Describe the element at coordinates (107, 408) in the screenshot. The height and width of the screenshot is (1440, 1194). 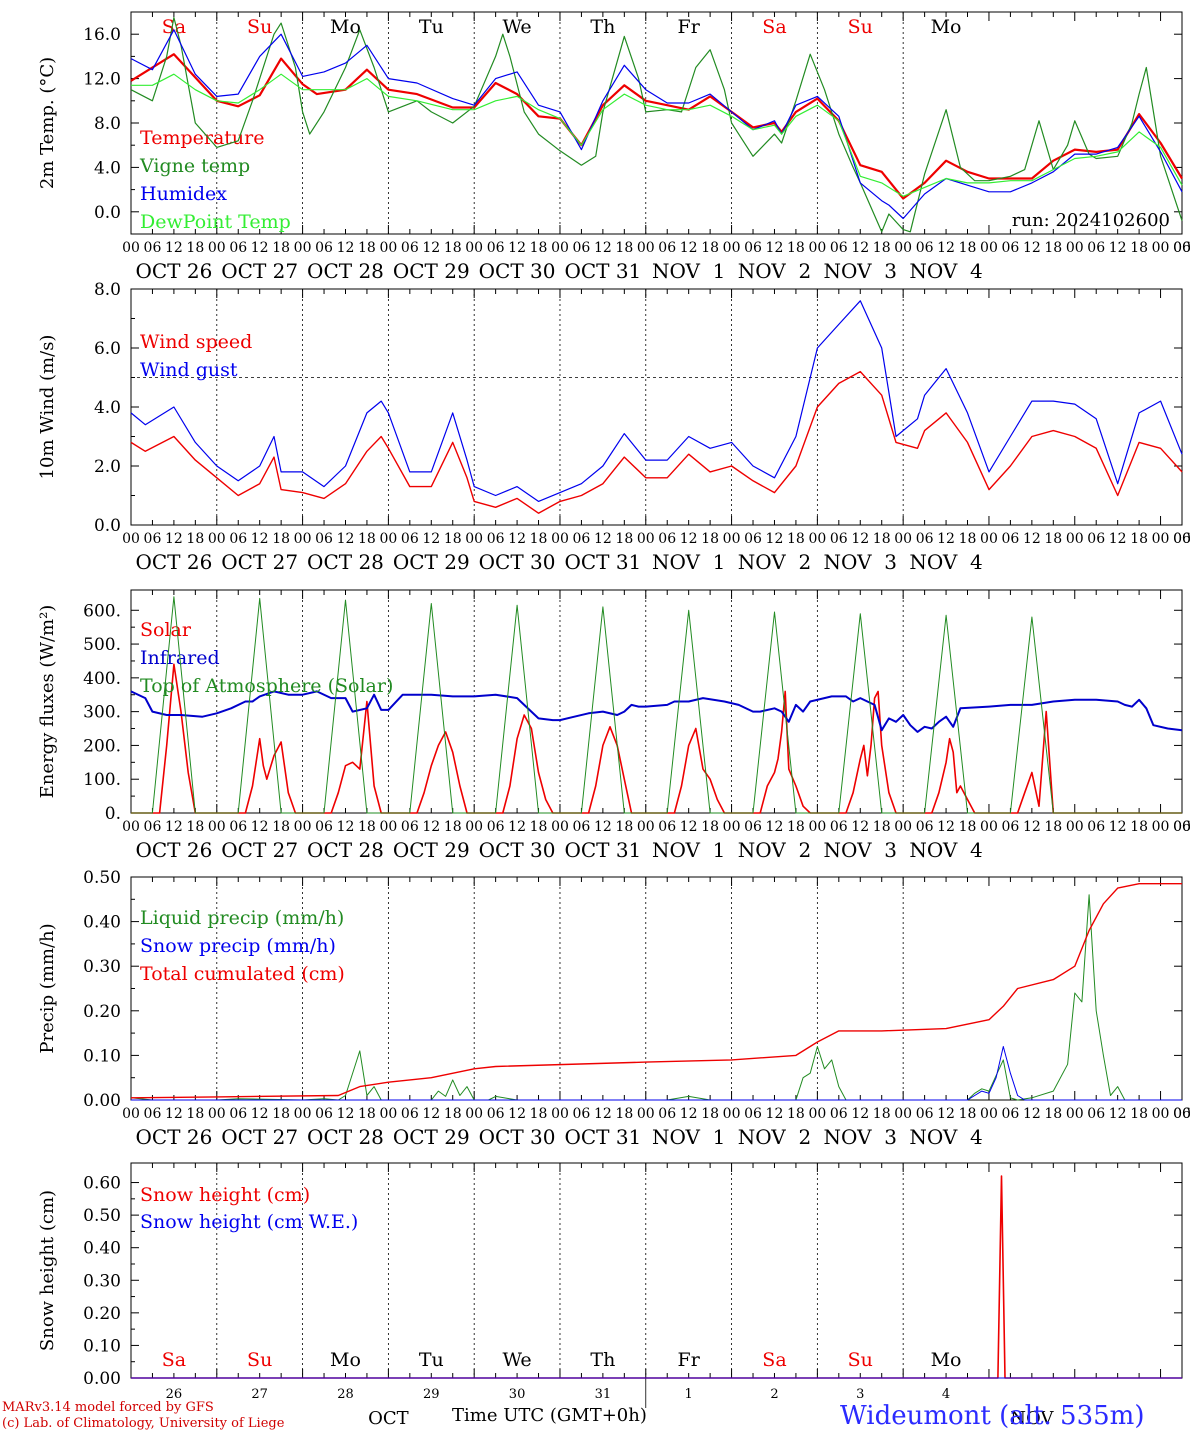
I see `y-tick-label: 4.0` at that location.